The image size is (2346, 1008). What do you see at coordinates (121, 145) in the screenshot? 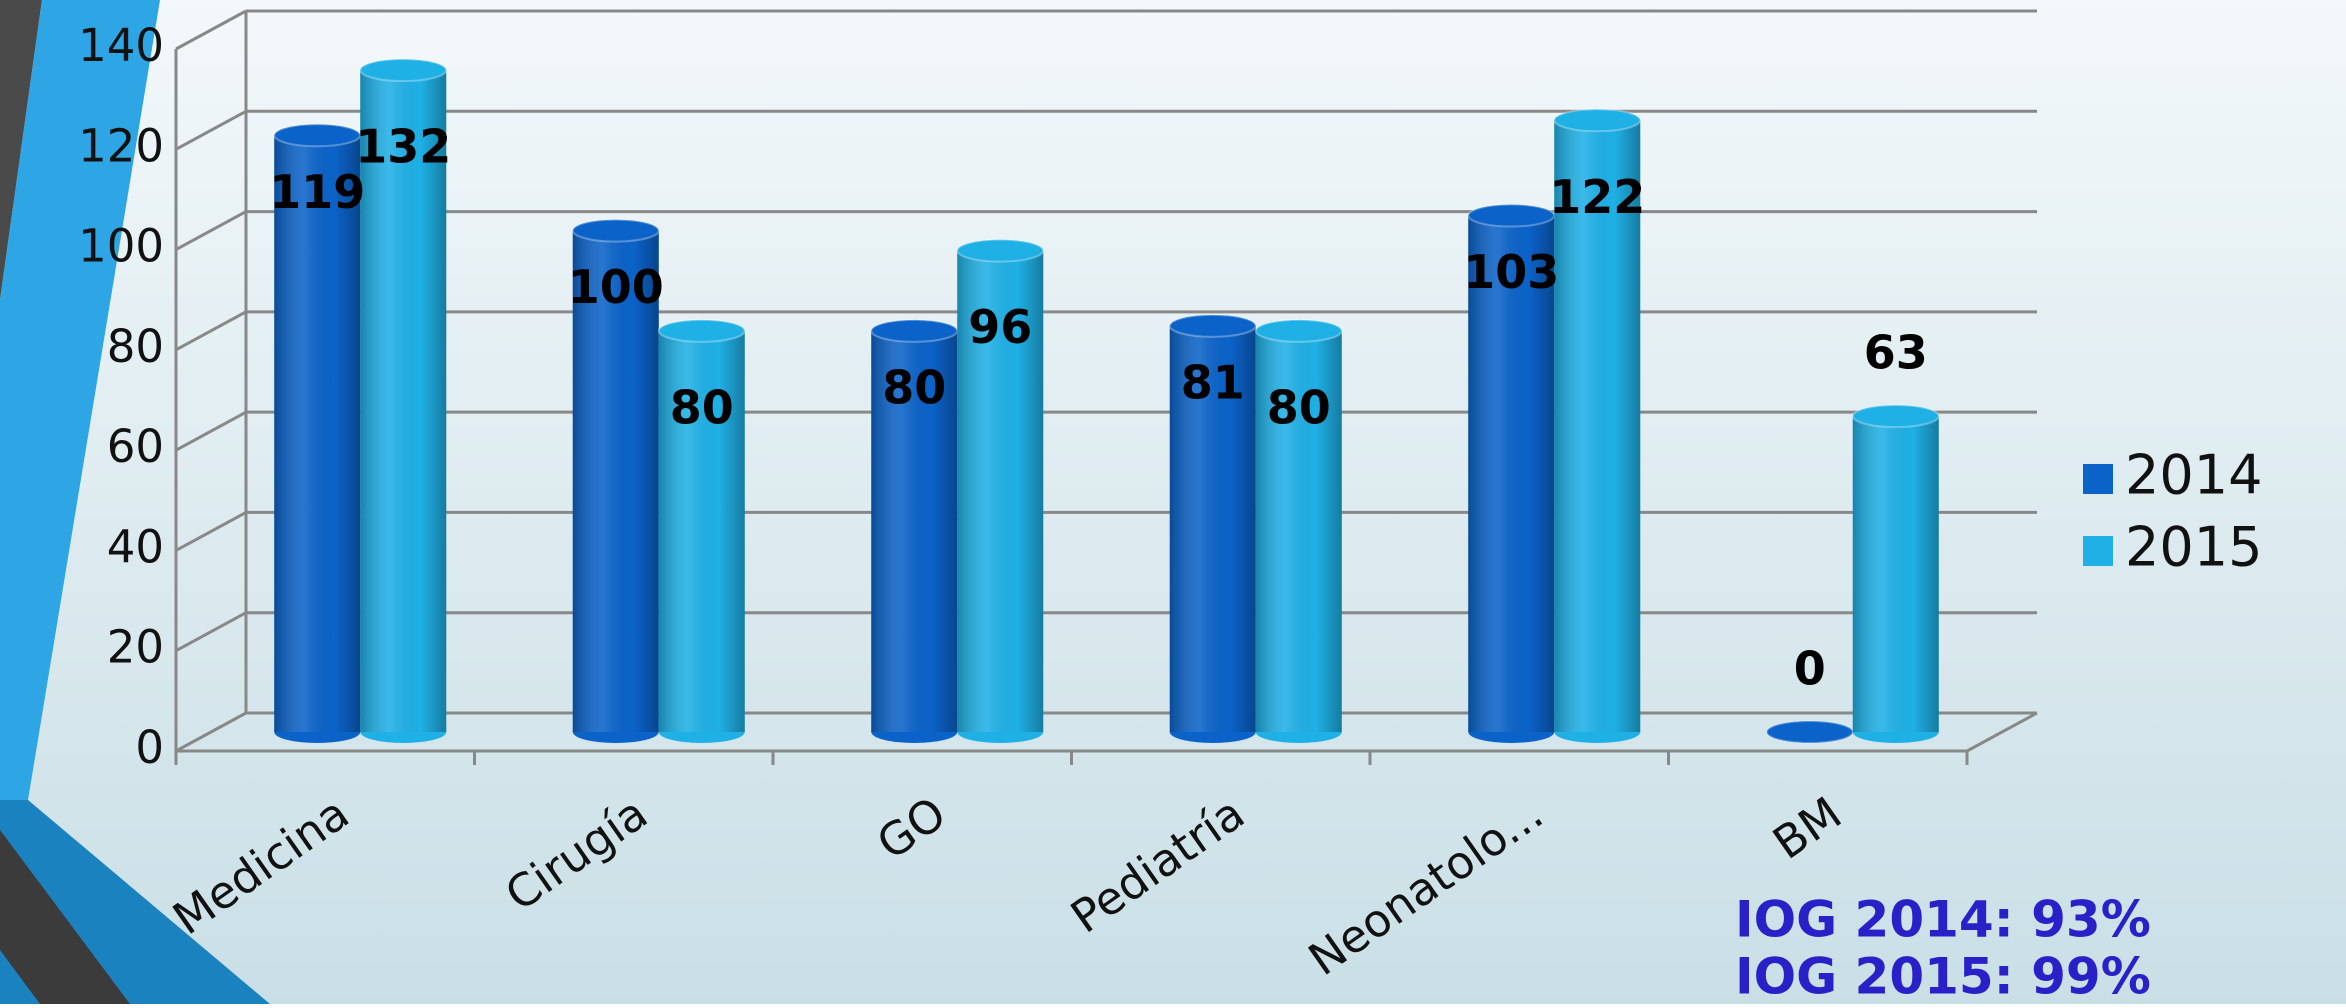
I see `y-tick-label: 120` at bounding box center [121, 145].